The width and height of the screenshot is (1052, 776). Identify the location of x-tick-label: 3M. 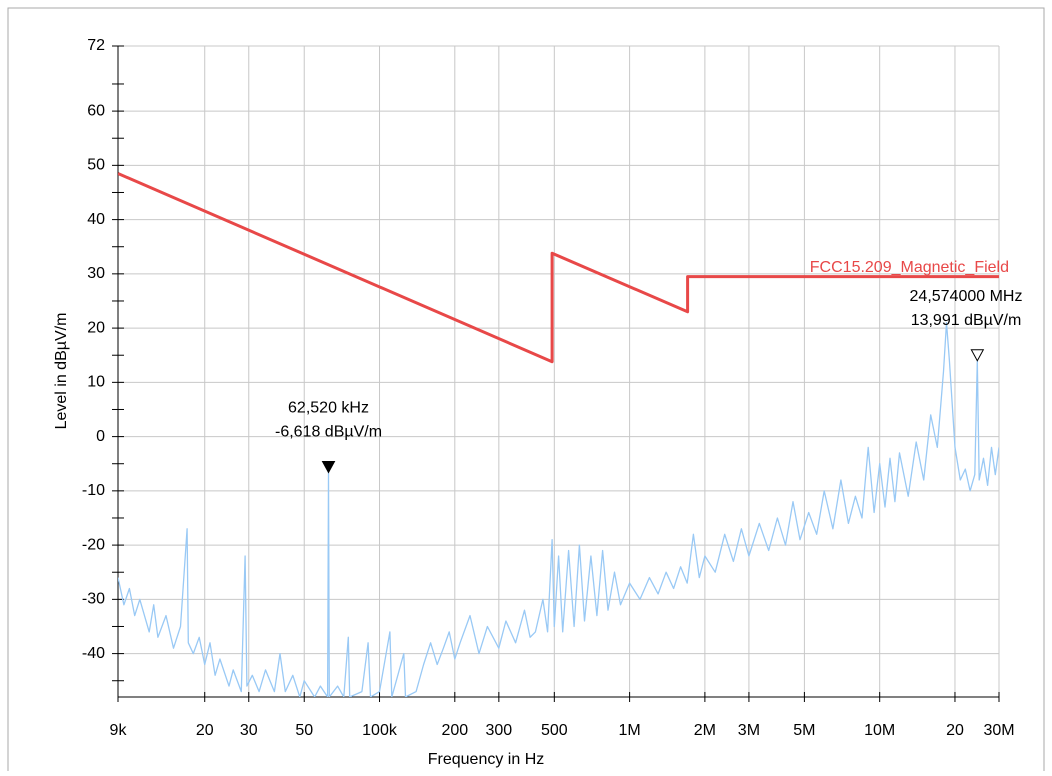
(749, 730).